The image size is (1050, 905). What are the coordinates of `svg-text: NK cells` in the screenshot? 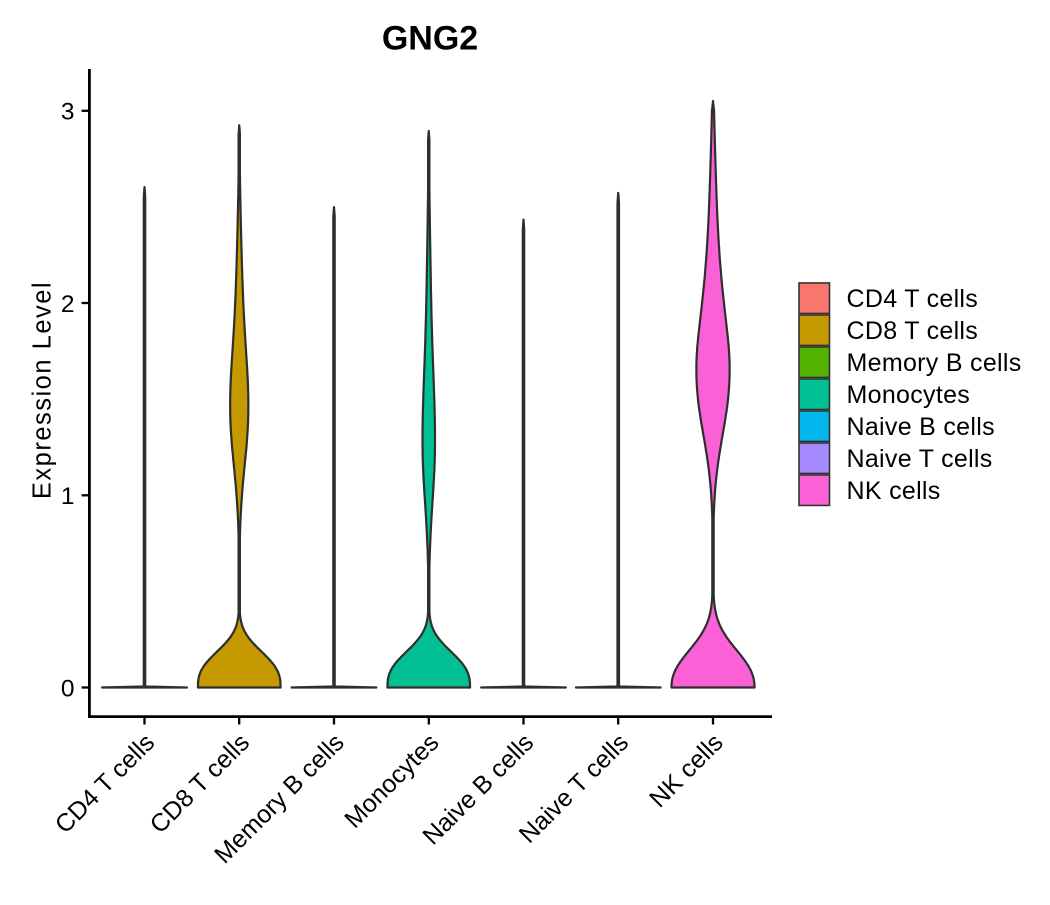 It's located at (894, 491).